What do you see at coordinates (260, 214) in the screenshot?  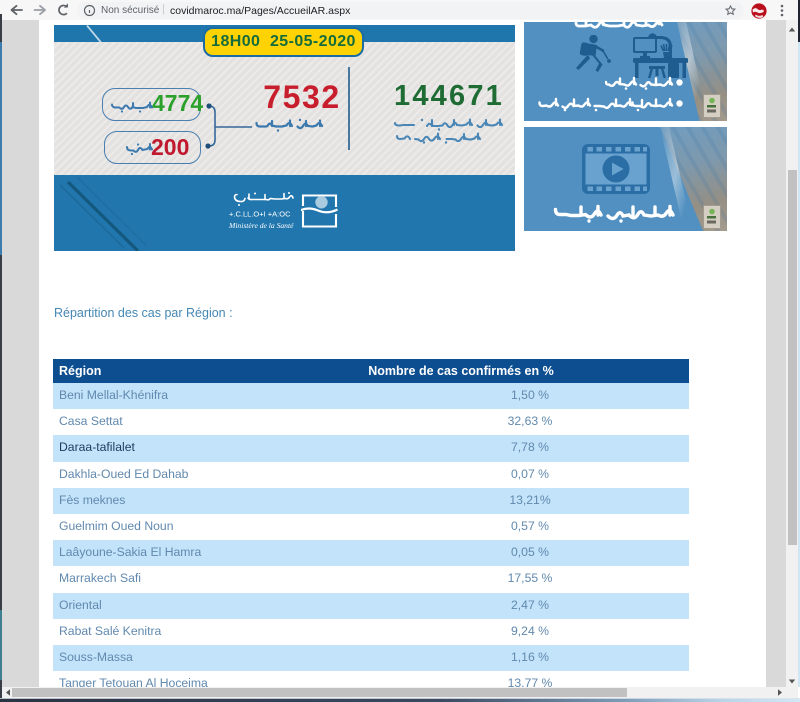 I see `svg-text: +.C.LL.O+I +A:OC` at bounding box center [260, 214].